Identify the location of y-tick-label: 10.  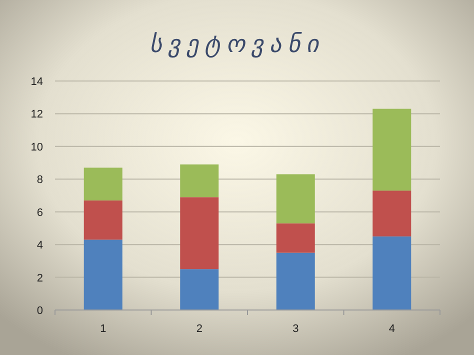
(36, 147).